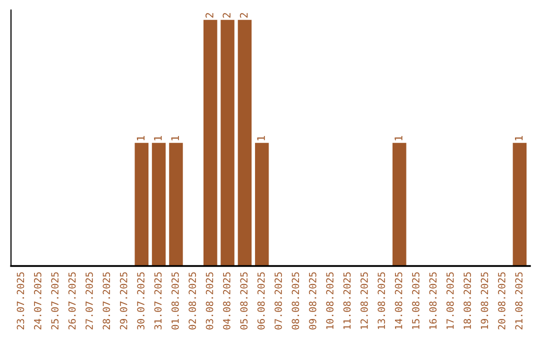 Image resolution: width=540 pixels, height=340 pixels. What do you see at coordinates (192, 301) in the screenshot?
I see `x-tick-label: 02.08.2025` at bounding box center [192, 301].